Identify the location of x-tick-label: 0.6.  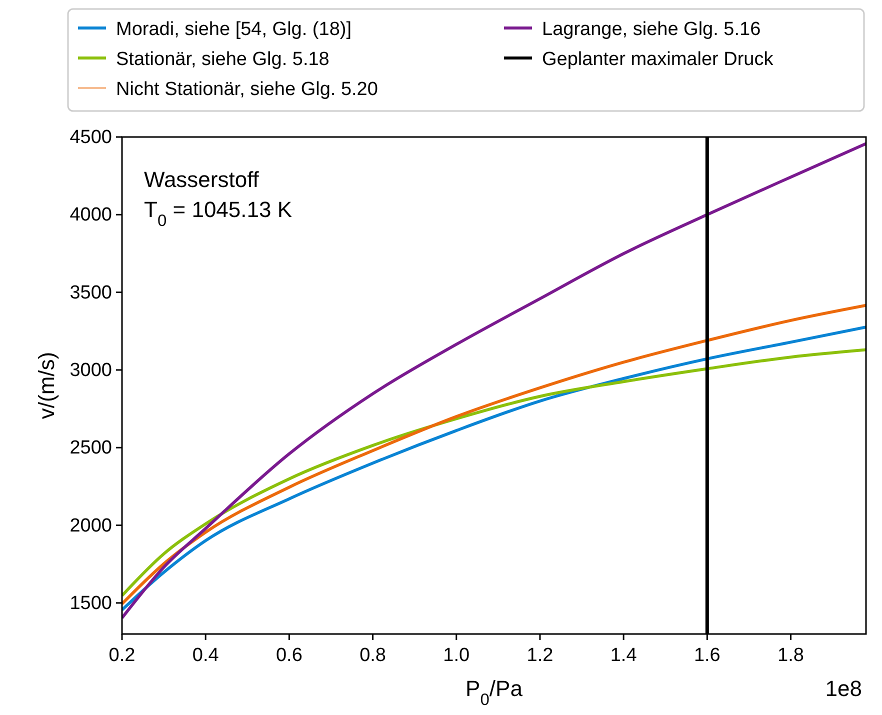
(289, 655).